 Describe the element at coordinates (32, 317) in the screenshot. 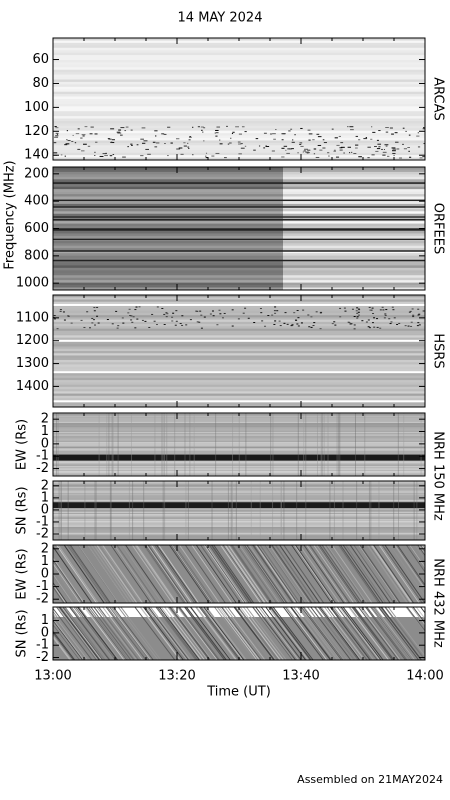

I see `y-tick-label: 1100` at that location.